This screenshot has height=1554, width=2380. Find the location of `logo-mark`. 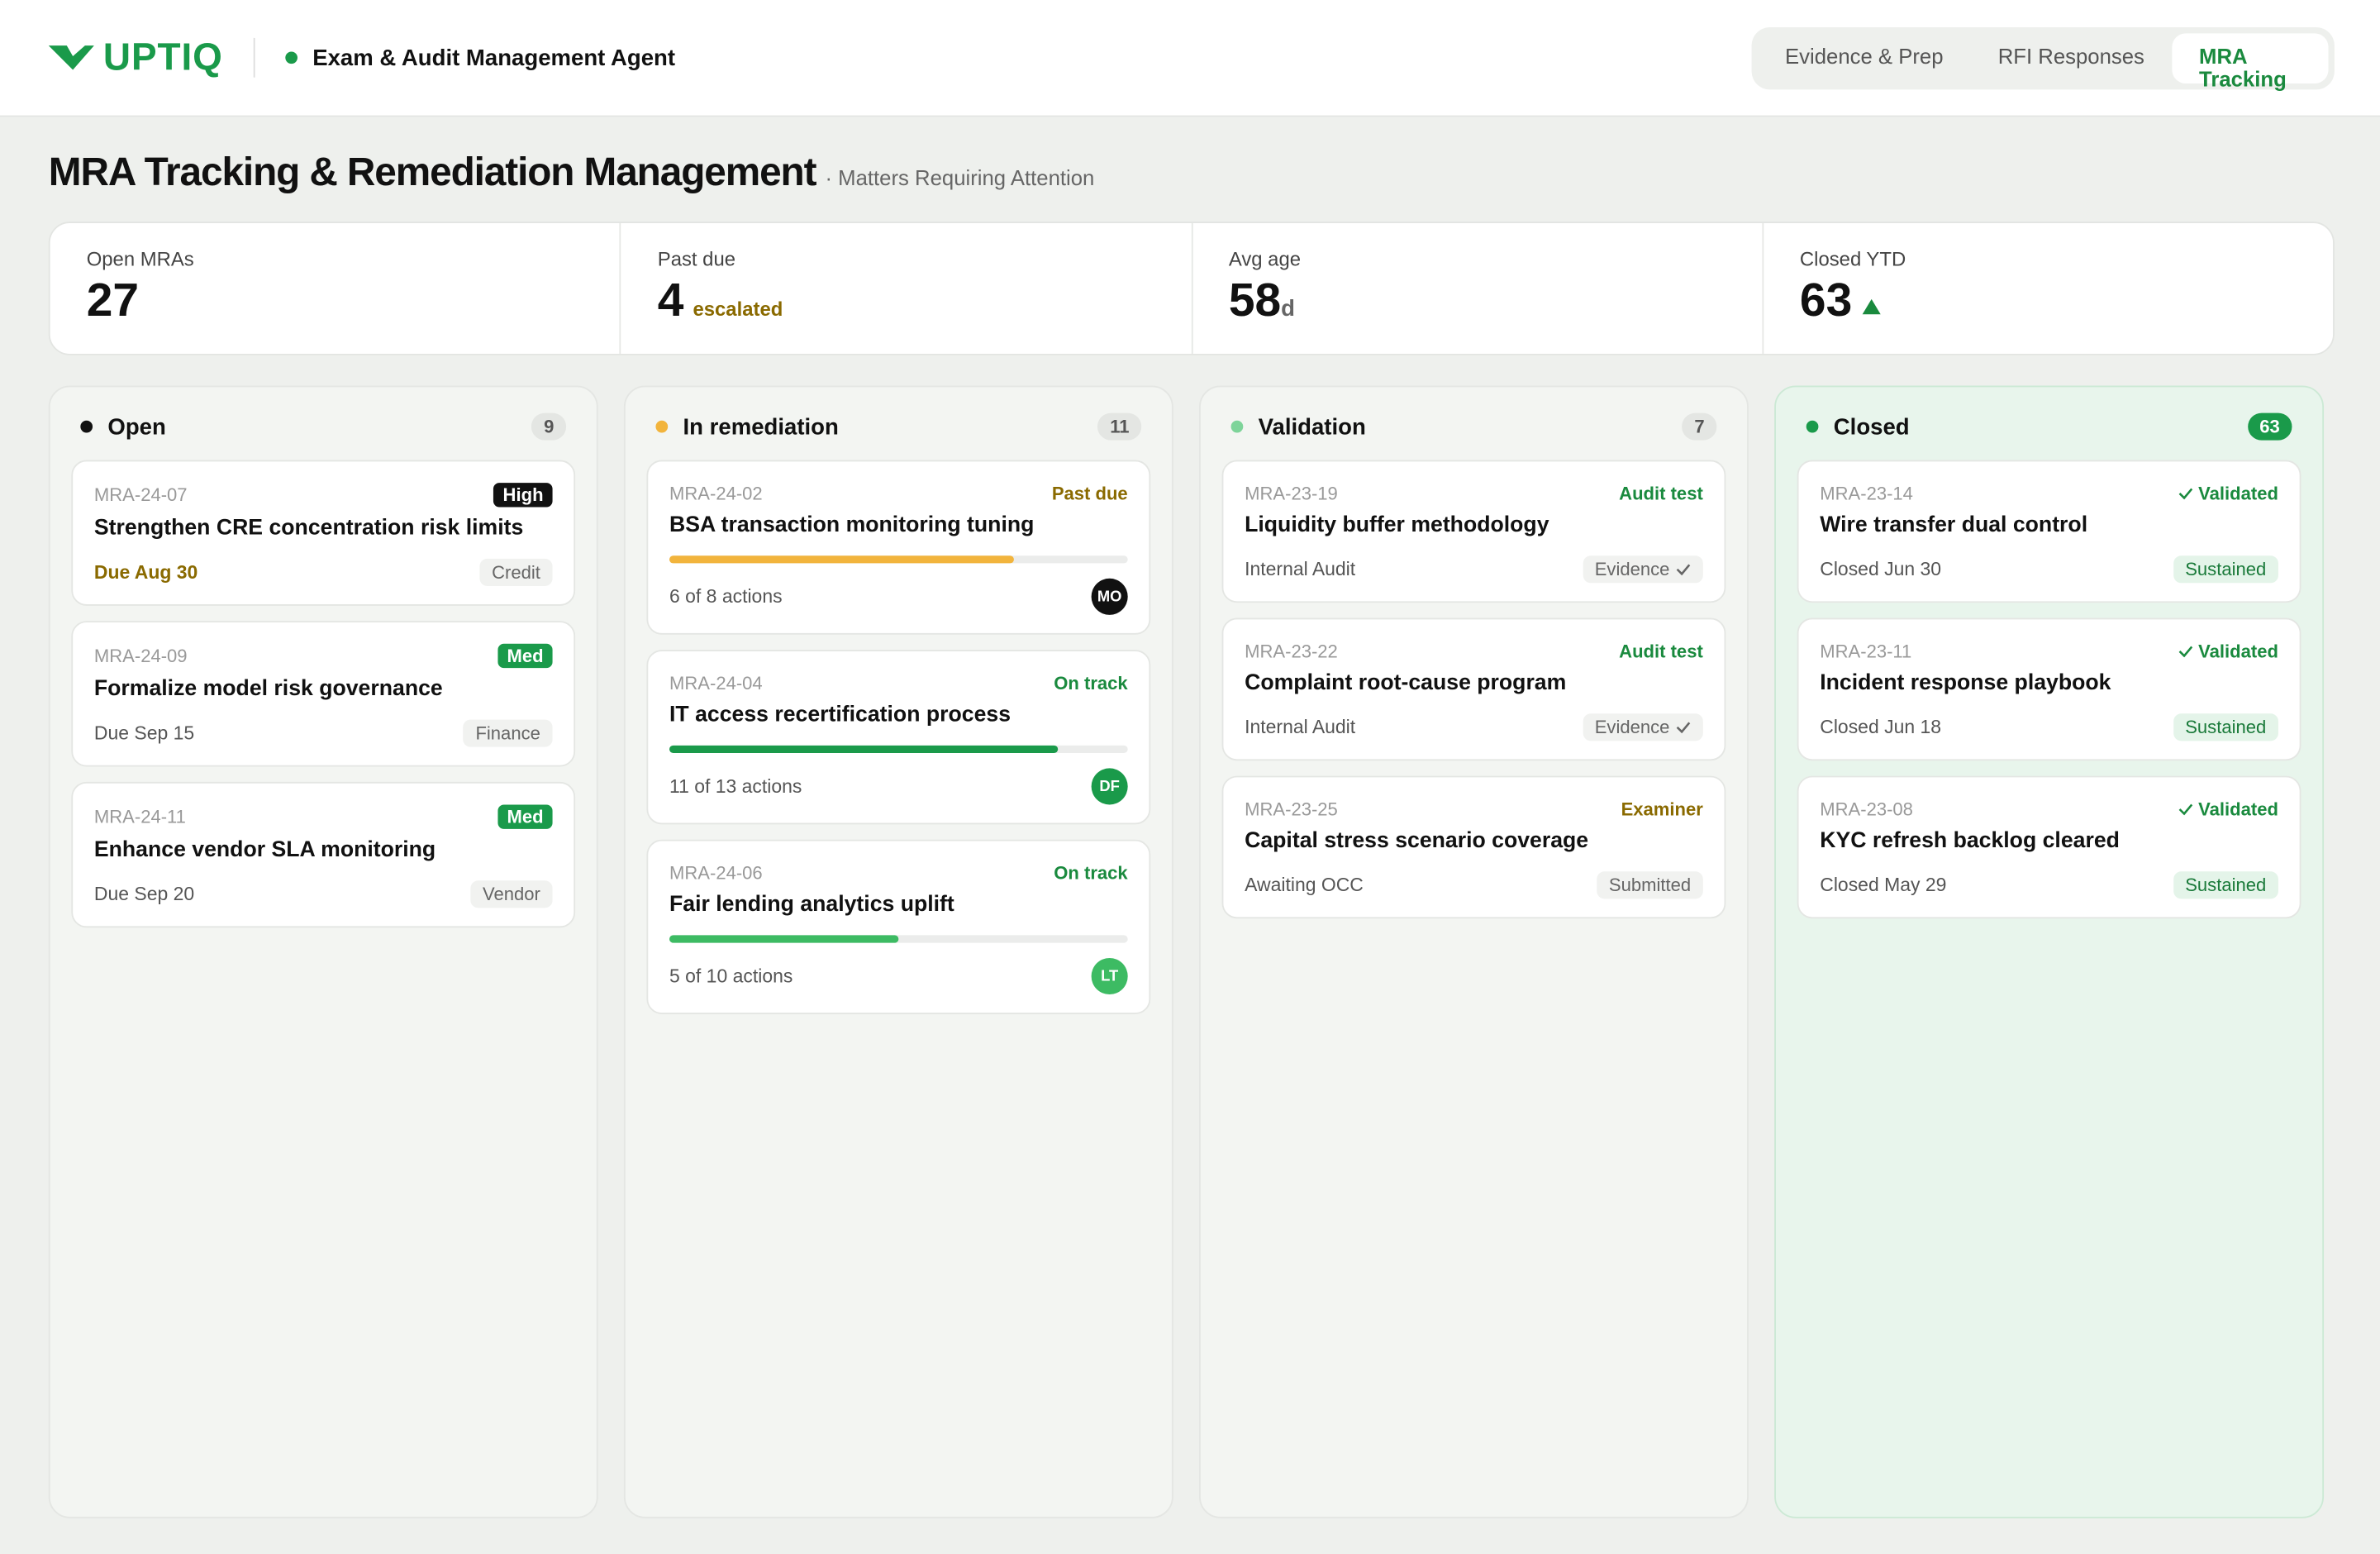

logo-mark is located at coordinates (71, 57).